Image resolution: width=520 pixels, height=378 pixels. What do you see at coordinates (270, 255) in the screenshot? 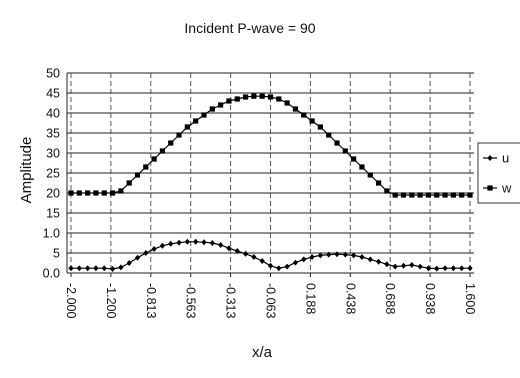
I see `series-u` at bounding box center [270, 255].